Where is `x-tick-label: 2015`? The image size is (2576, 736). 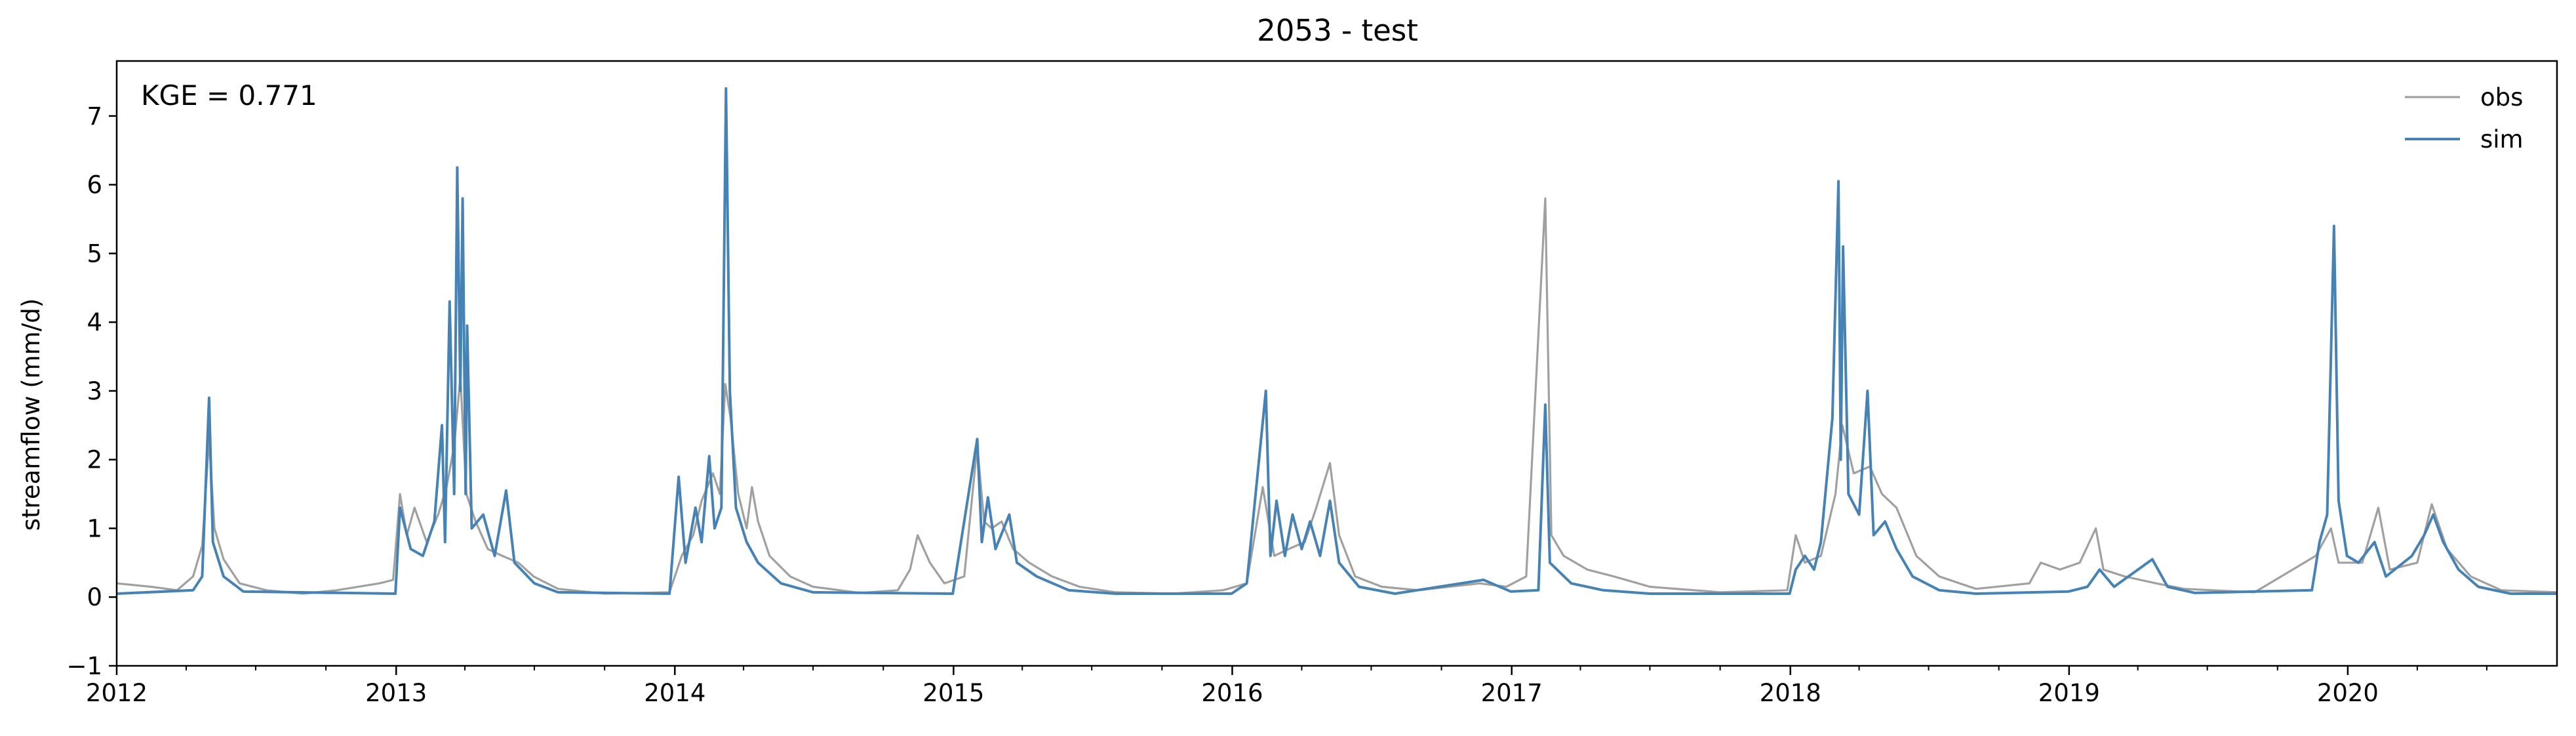
x-tick-label: 2015 is located at coordinates (953, 693).